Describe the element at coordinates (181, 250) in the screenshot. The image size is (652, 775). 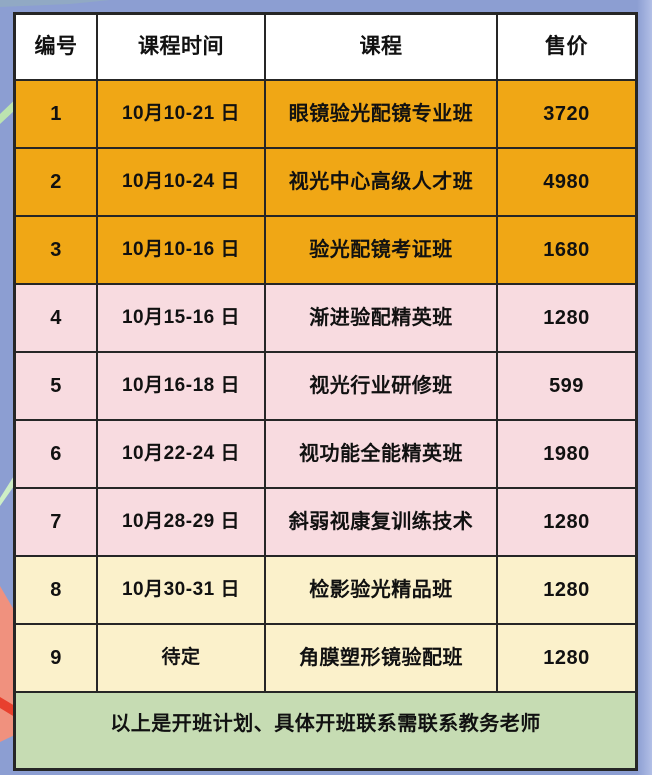
I see `course-time-cell: 10月10-16 日` at that location.